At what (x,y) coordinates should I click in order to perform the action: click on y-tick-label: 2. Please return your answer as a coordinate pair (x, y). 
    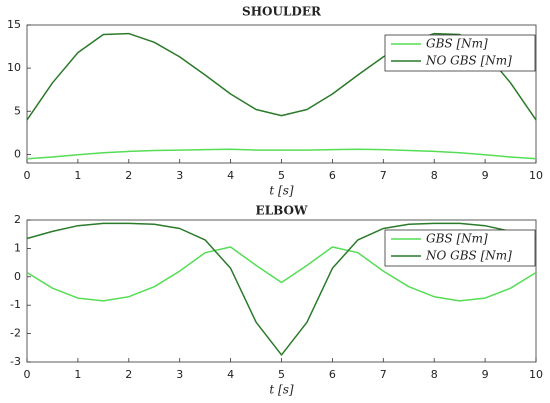
    Looking at the image, I should click on (17, 219).